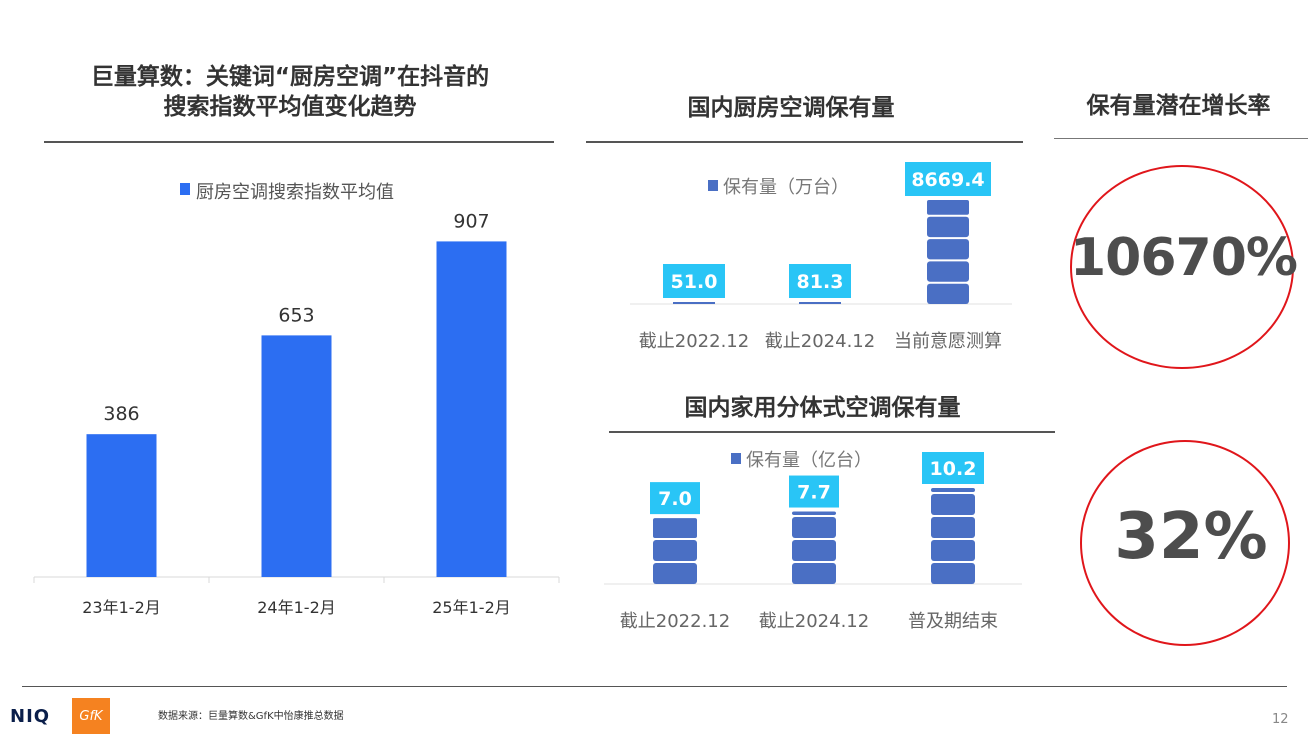  Describe the element at coordinates (1184, 258) in the screenshot. I see `rate-value-1: 10670%` at that location.